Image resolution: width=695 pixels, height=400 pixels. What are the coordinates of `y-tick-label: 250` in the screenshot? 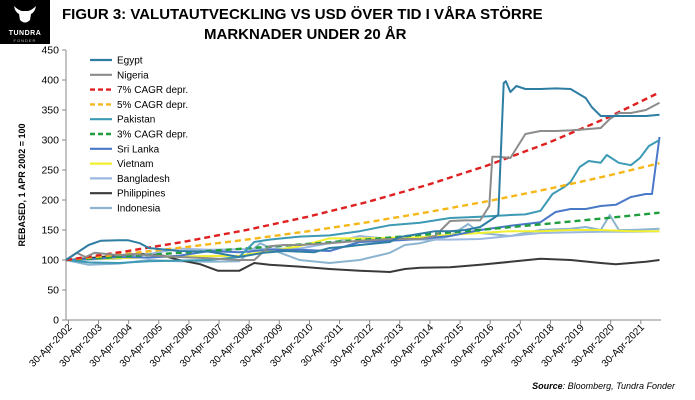 It's located at (50, 171).